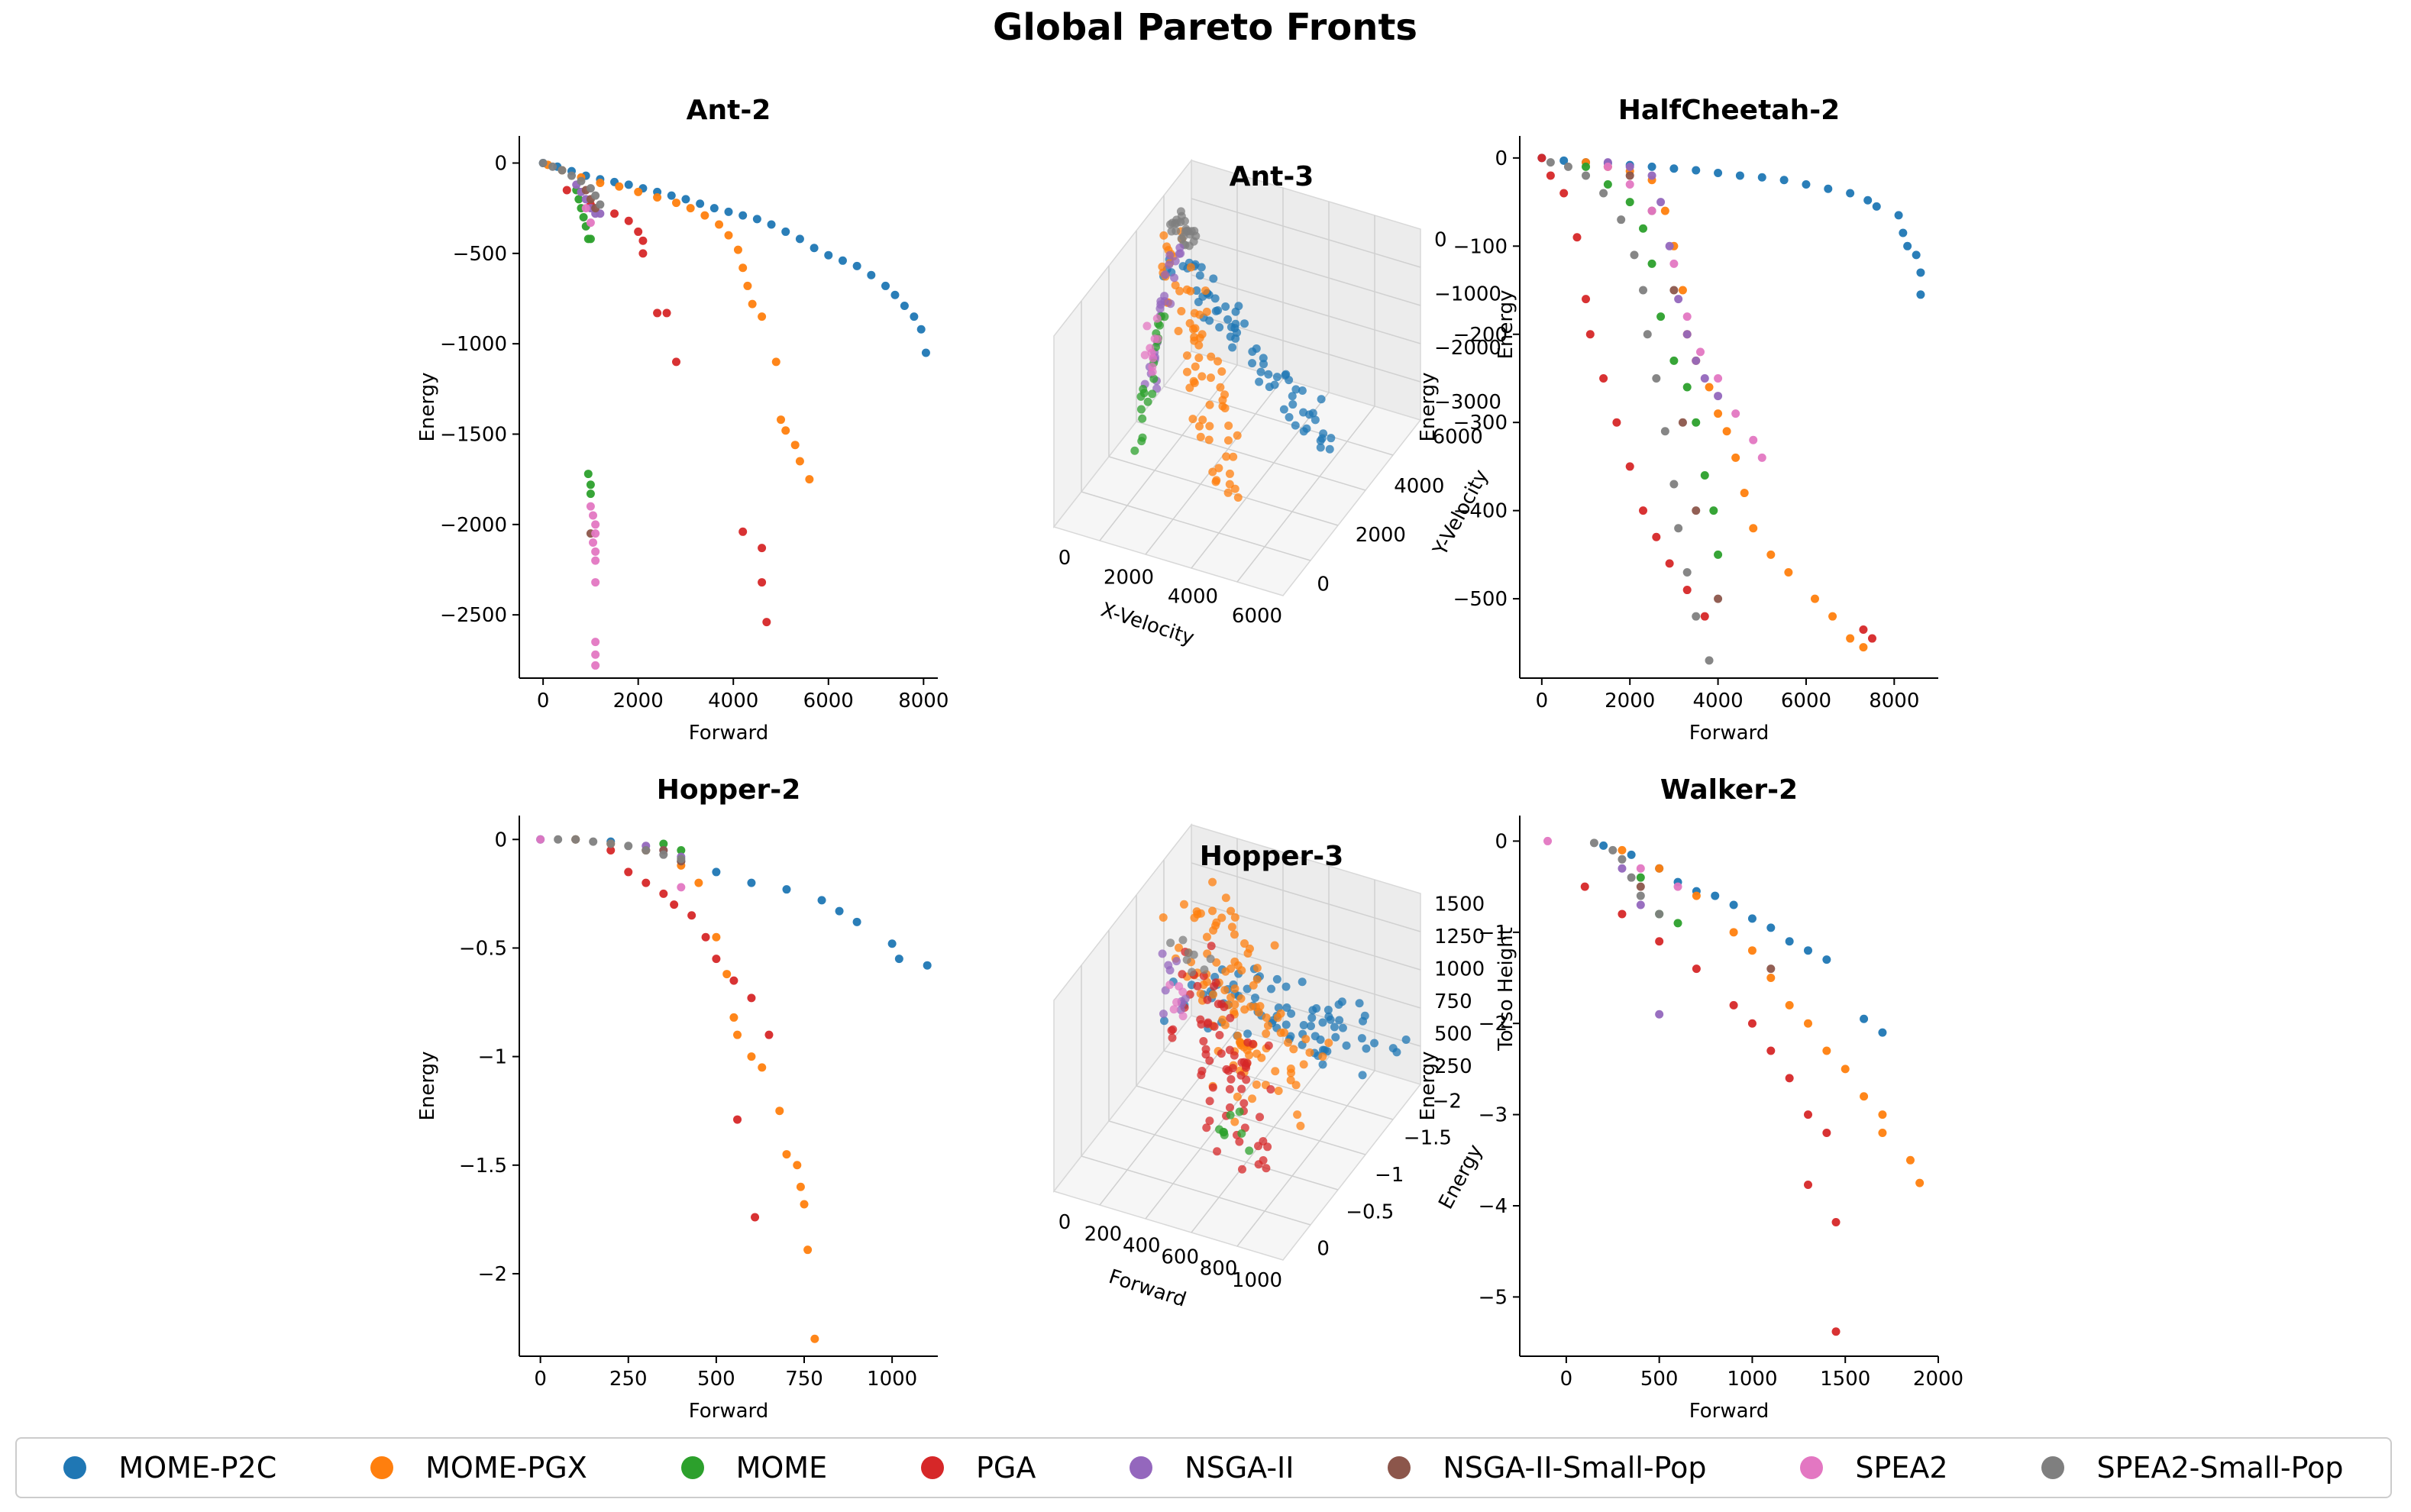 The image size is (2411, 1512). I want to click on x-tick-label: 750, so click(804, 1379).